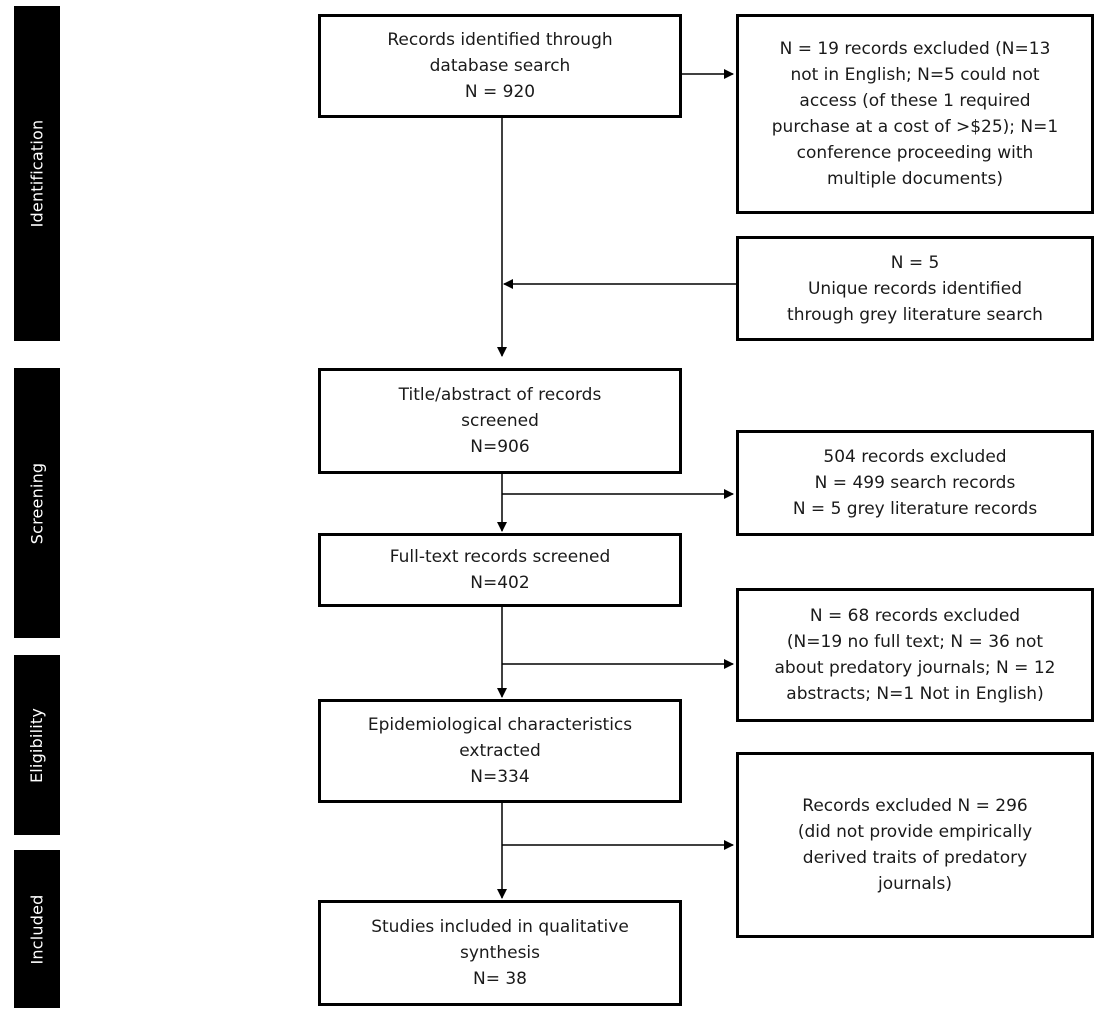 The width and height of the screenshot is (1094, 1013). What do you see at coordinates (915, 858) in the screenshot?
I see `box-line: derived traits of predatory` at bounding box center [915, 858].